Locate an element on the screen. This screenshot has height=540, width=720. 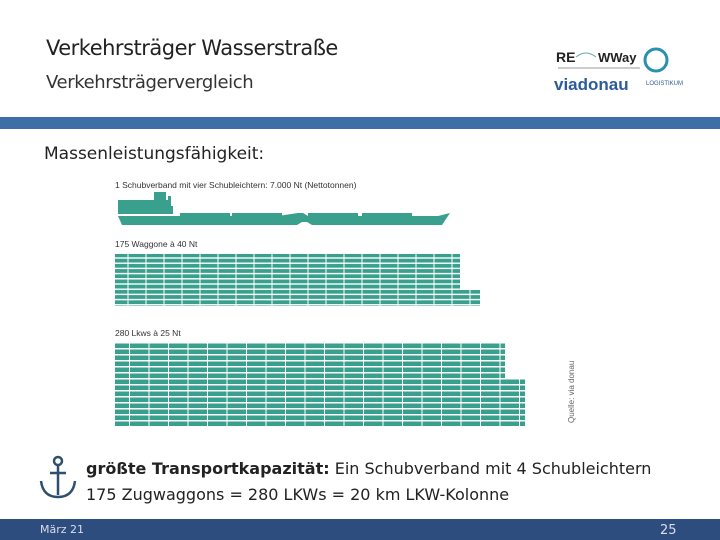
figure-label: 280 Lkws à 25 Nt is located at coordinates (148, 333).